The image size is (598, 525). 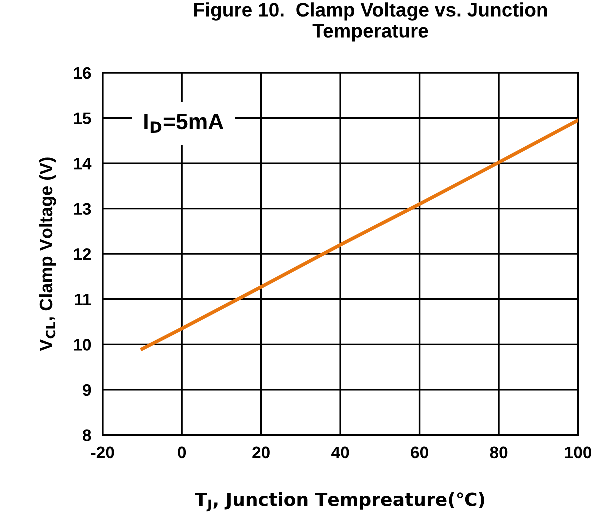 I want to click on x-tick-label: -20, so click(x=102, y=452).